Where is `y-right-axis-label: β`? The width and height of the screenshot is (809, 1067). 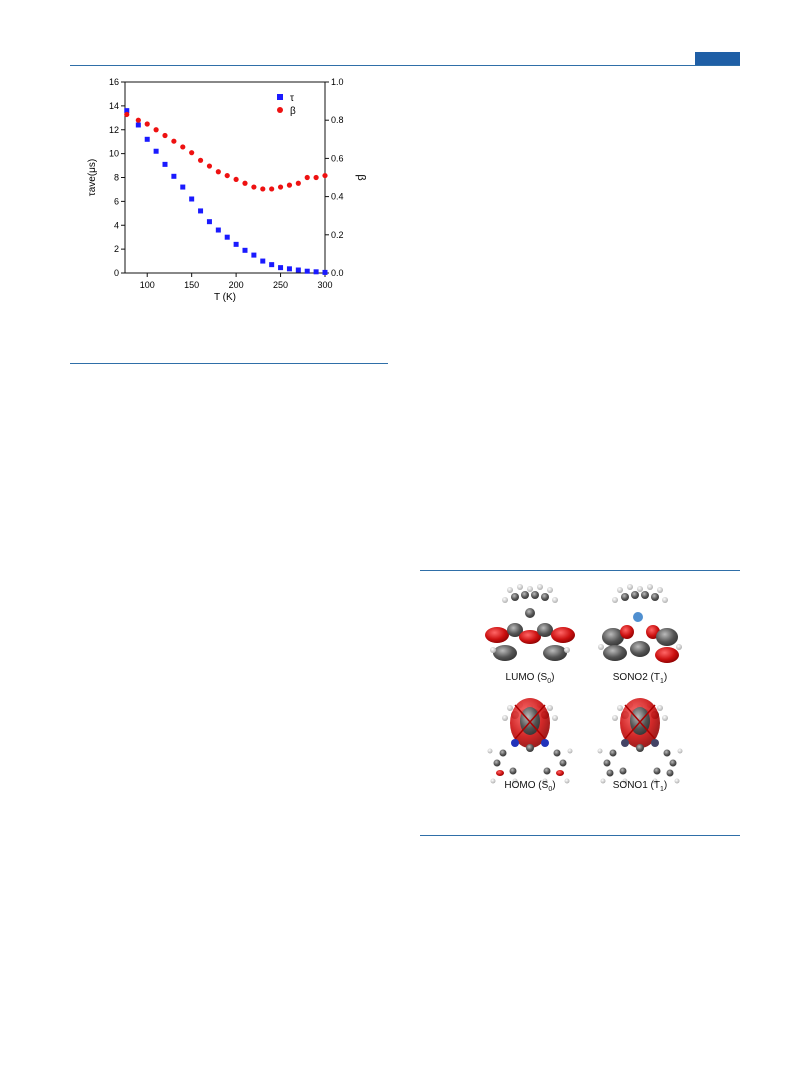 y-right-axis-label: β is located at coordinates (361, 177).